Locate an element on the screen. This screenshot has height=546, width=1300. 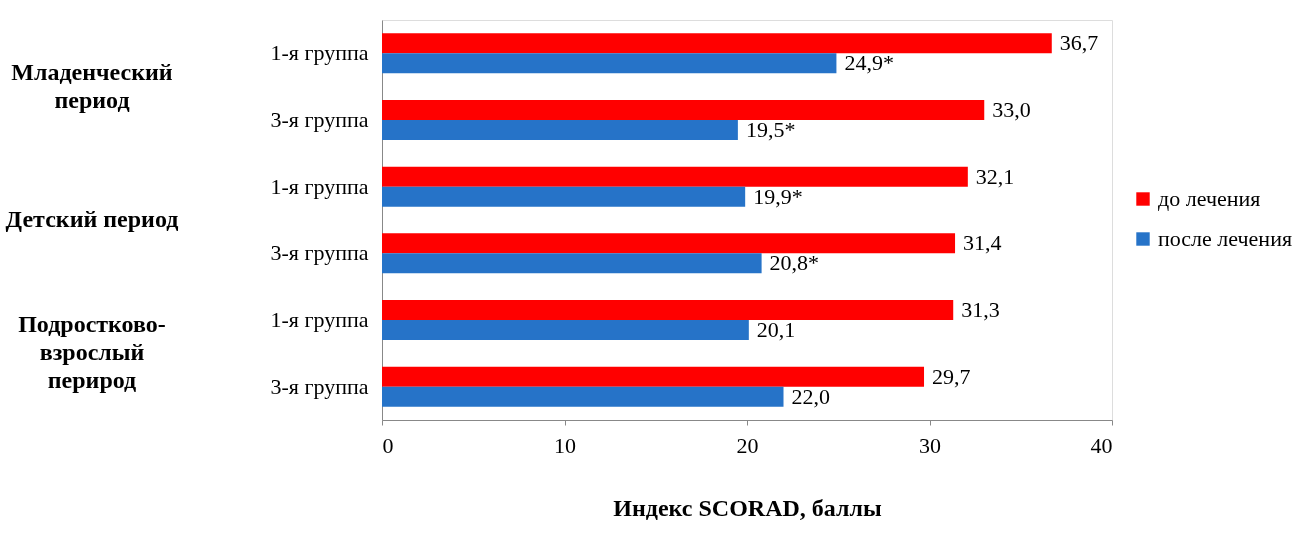
x-tick-label: 20 is located at coordinates (747, 445).